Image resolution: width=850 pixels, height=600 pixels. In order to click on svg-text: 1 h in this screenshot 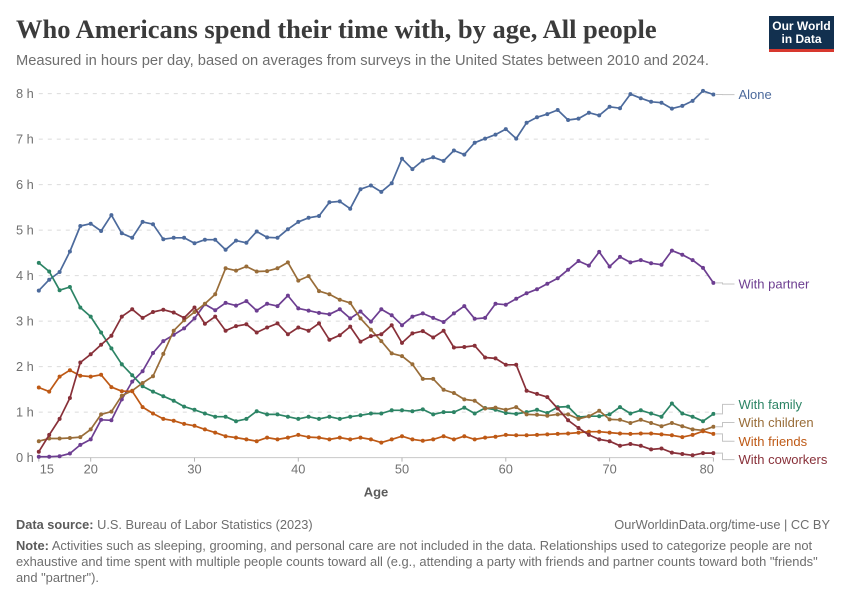, I will do `click(25, 412)`.